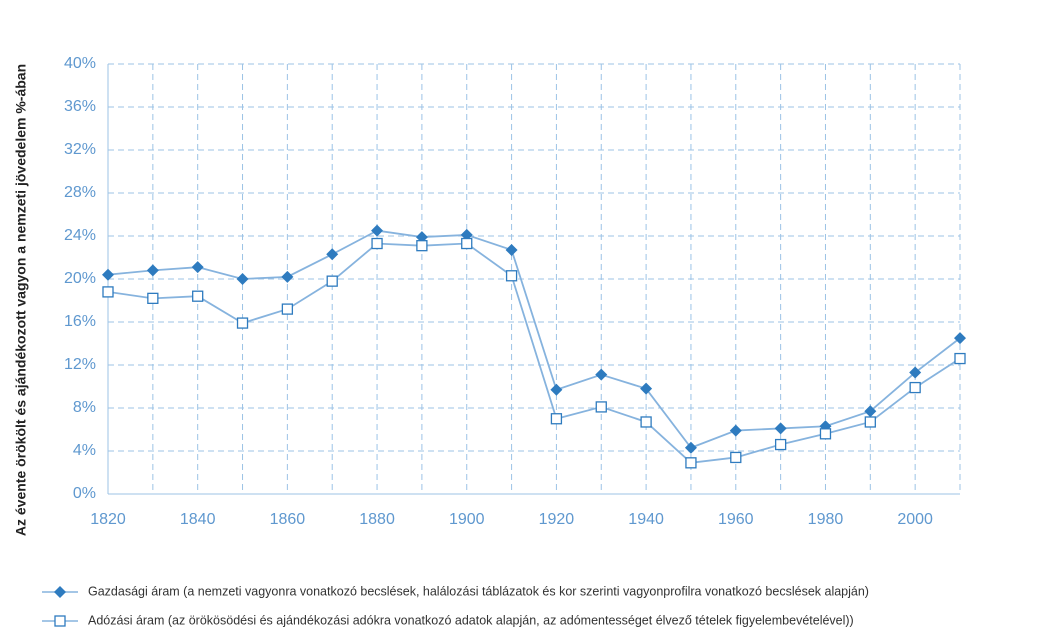 Image resolution: width=1037 pixels, height=636 pixels. What do you see at coordinates (80, 321) in the screenshot?
I see `y-tick-label: 16%` at bounding box center [80, 321].